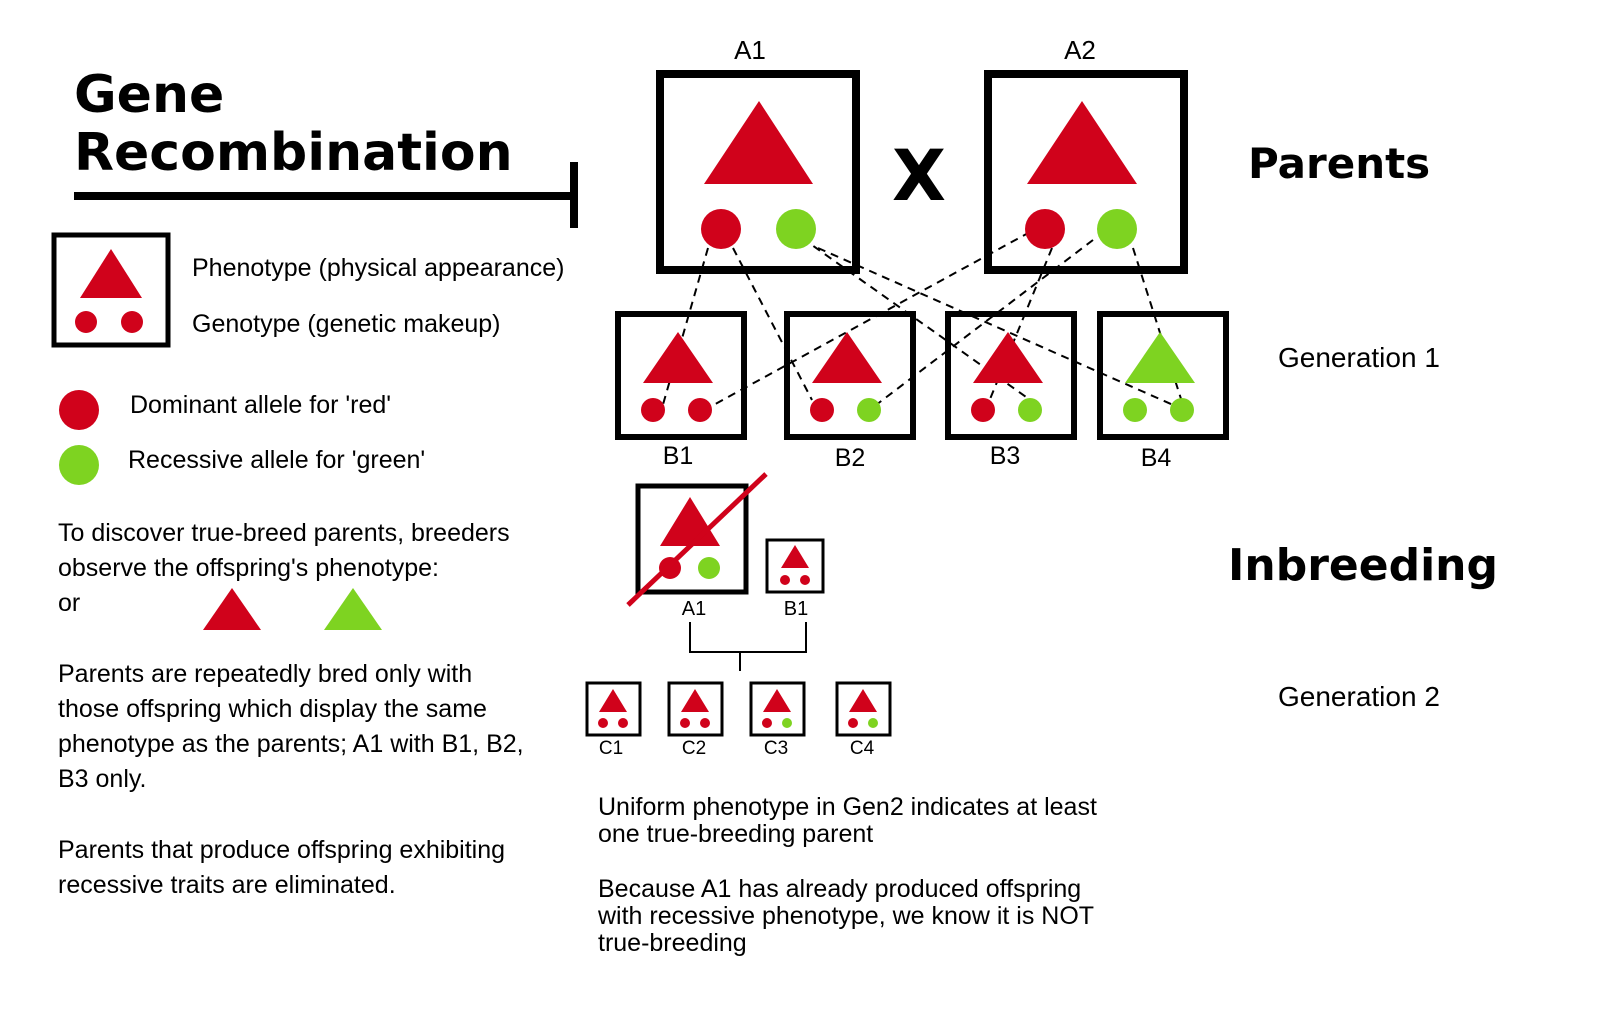 Image resolution: width=1600 pixels, height=1030 pixels. Describe the element at coordinates (694, 748) in the screenshot. I see `gen2-label-c2: C2` at that location.